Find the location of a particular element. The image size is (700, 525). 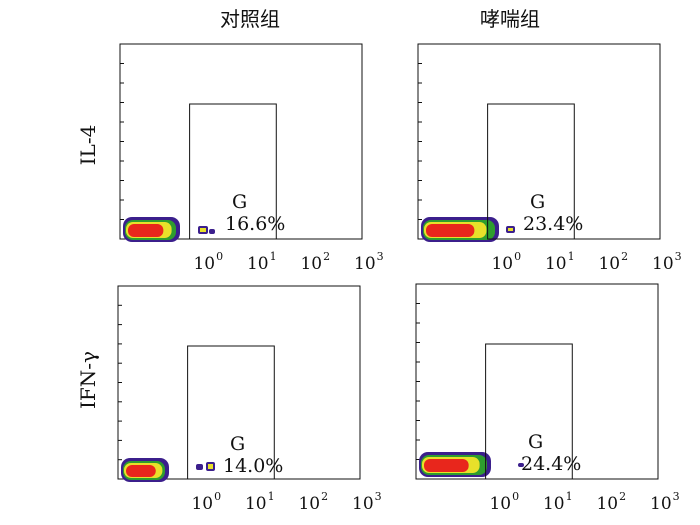

gate-percent: 14.0% is located at coordinates (253, 466).